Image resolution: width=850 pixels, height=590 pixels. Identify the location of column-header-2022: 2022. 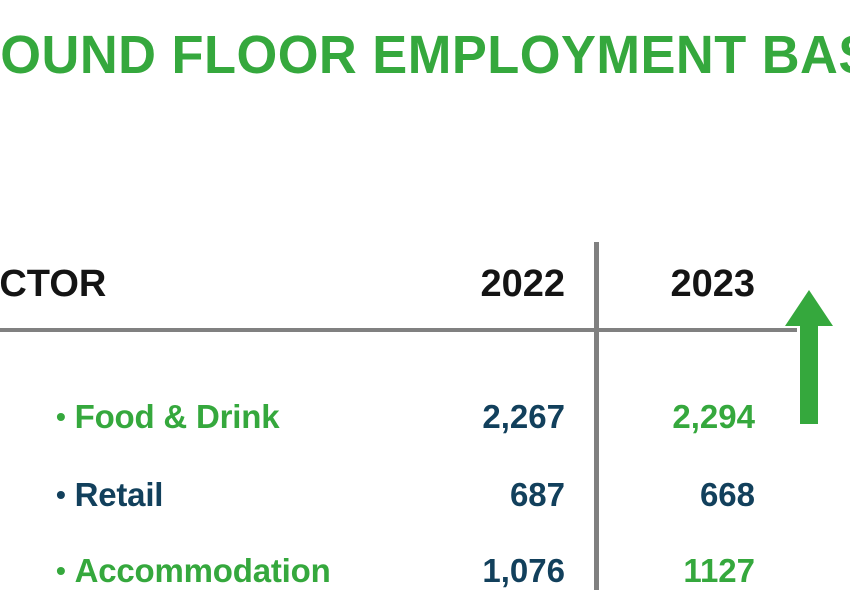
(522, 284).